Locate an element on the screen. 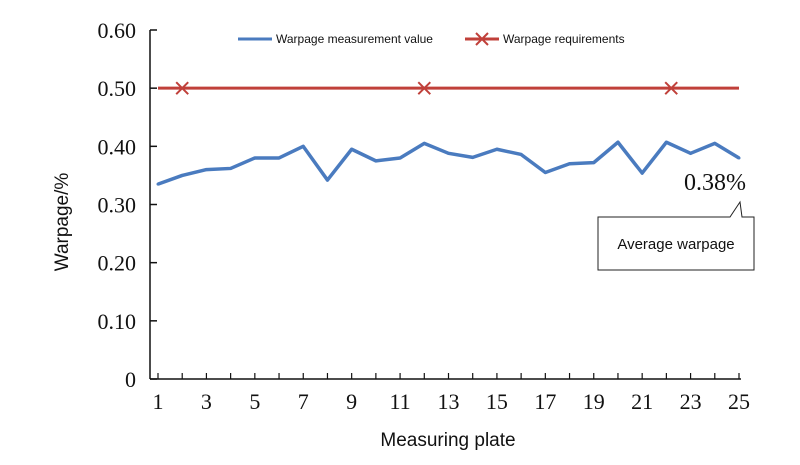 The height and width of the screenshot is (465, 800). x-tick-label: 23 is located at coordinates (691, 401).